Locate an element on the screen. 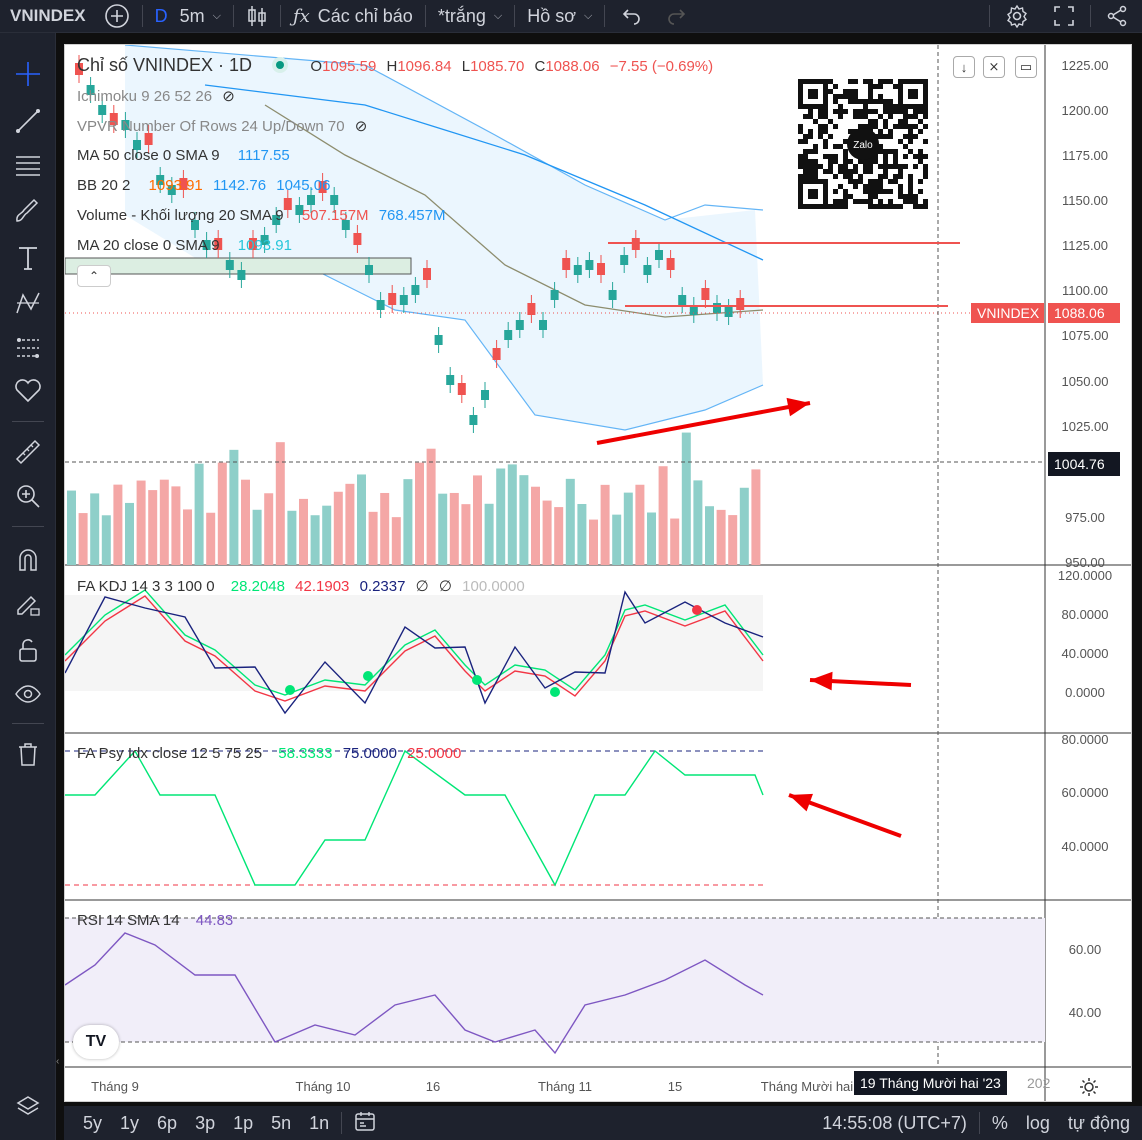  tradingview-logo: TV is located at coordinates (96, 1042).